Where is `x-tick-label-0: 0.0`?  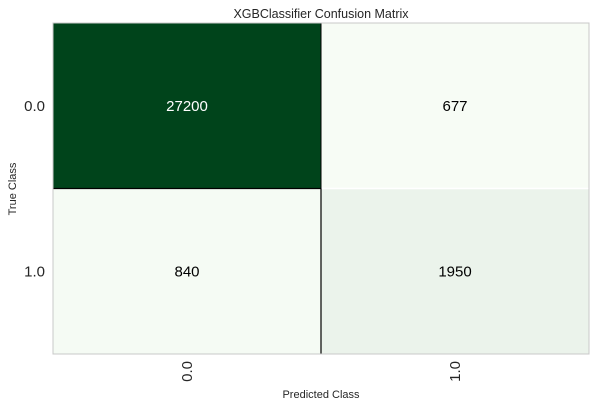
x-tick-label-0: 0.0 is located at coordinates (187, 371).